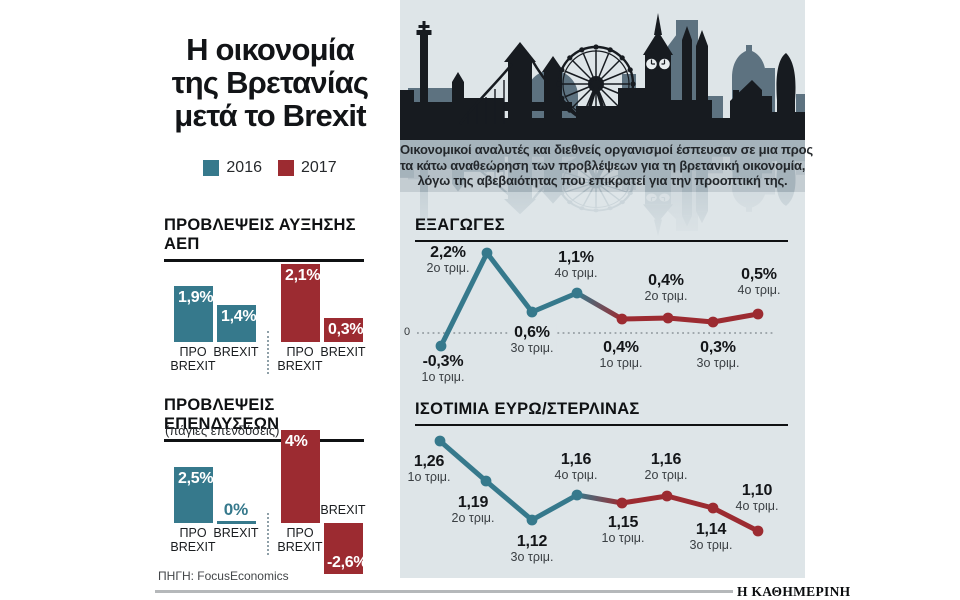  I want to click on exchange-transition-line, so click(599, 499).